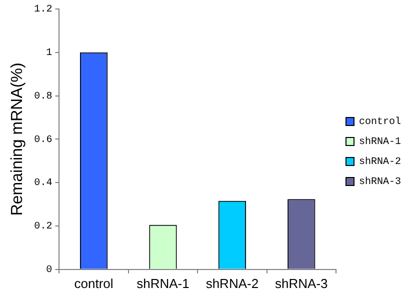 The height and width of the screenshot is (299, 419). Describe the element at coordinates (43, 227) in the screenshot. I see `y-tick-label: 0.2` at that location.